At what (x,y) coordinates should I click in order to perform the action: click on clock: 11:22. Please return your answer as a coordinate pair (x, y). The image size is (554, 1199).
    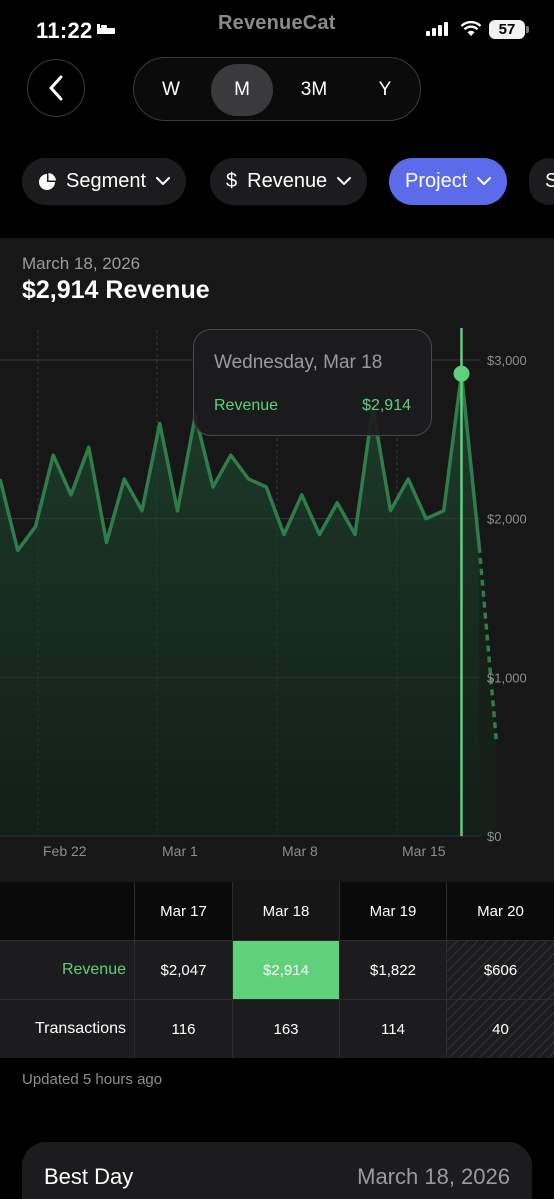
    Looking at the image, I should click on (64, 30).